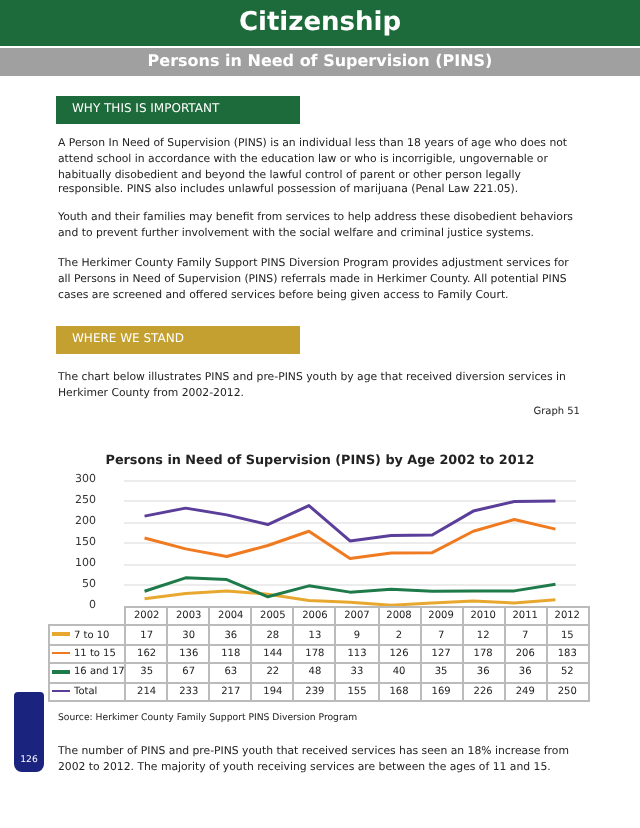  What do you see at coordinates (320, 23) in the screenshot?
I see `chart-title: Citizenship` at bounding box center [320, 23].